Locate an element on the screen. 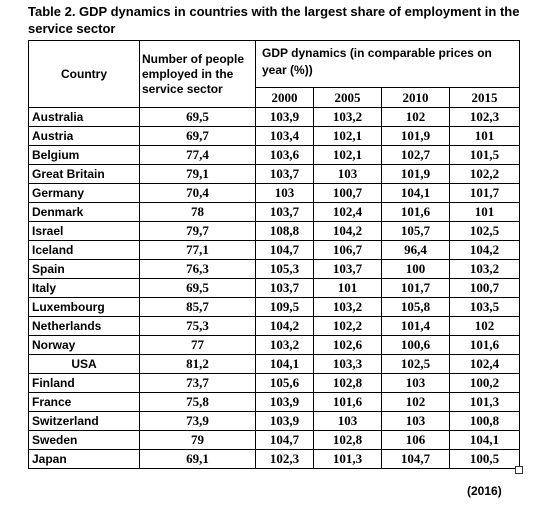 The width and height of the screenshot is (551, 519). gdp-cell: 106 is located at coordinates (415, 440).